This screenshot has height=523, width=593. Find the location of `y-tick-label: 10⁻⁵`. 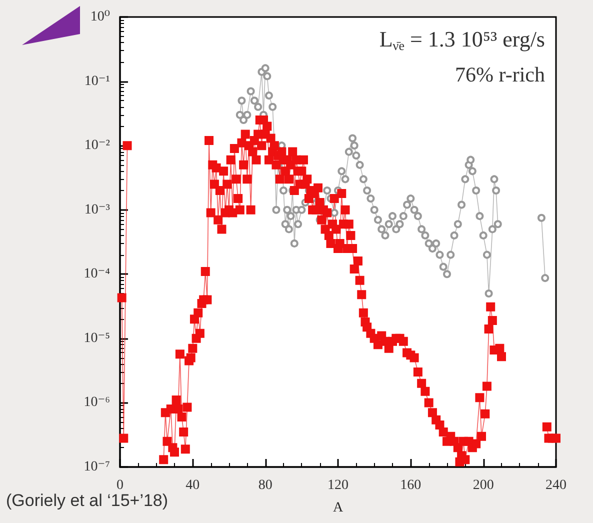

y-tick-label: 10⁻⁵ is located at coordinates (97, 338).